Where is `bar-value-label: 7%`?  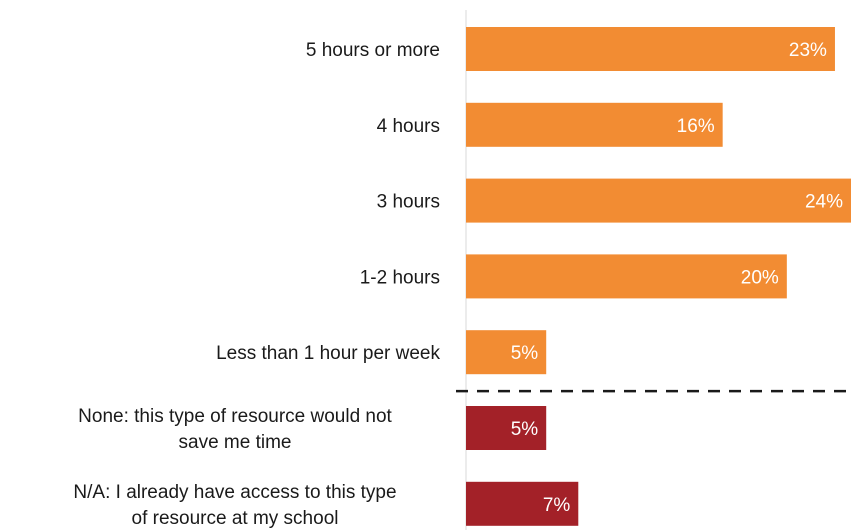 bar-value-label: 7% is located at coordinates (557, 505).